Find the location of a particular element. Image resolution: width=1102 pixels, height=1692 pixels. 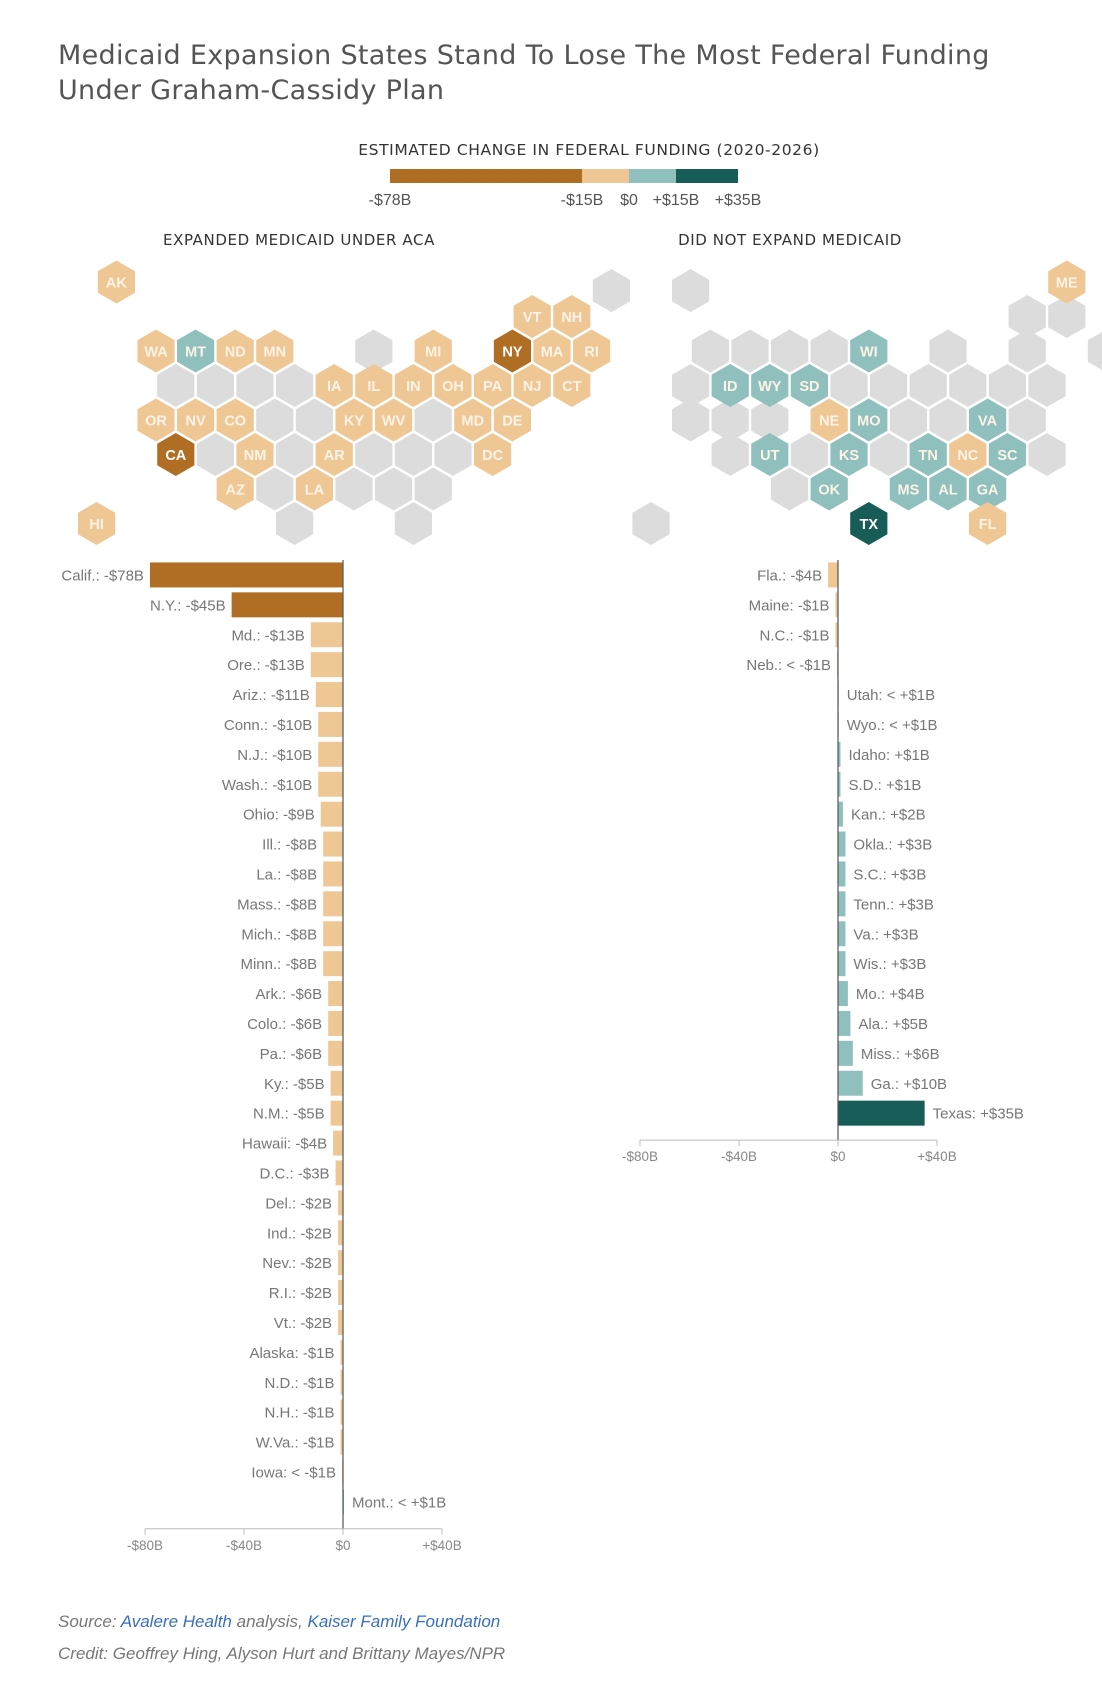

hex-tile-vt is located at coordinates (532, 316).